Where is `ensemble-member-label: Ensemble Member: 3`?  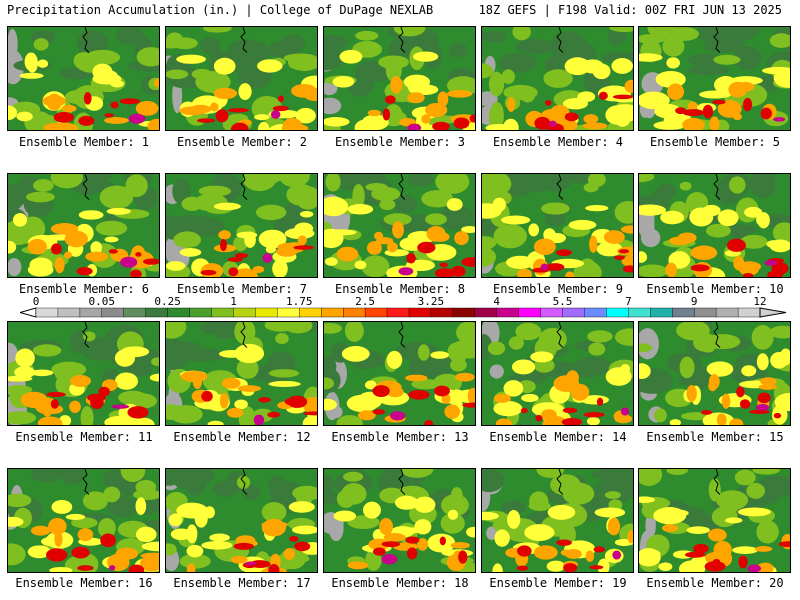
ensemble-member-label: Ensemble Member: 3 is located at coordinates (400, 142).